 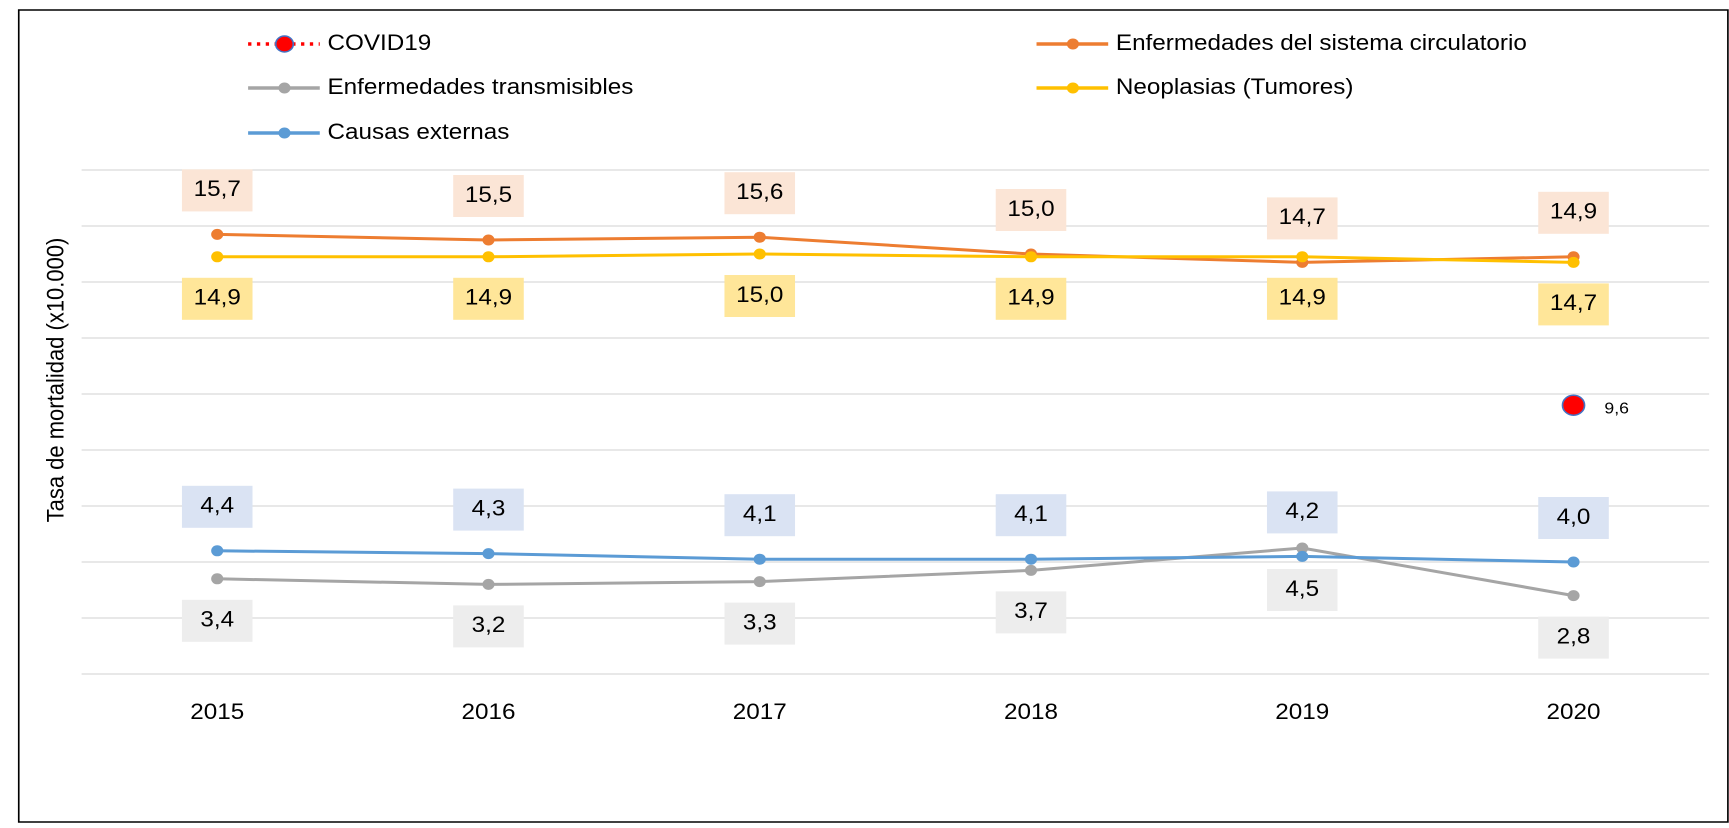 What do you see at coordinates (1031, 711) in the screenshot?
I see `x-tick-label: 2018` at bounding box center [1031, 711].